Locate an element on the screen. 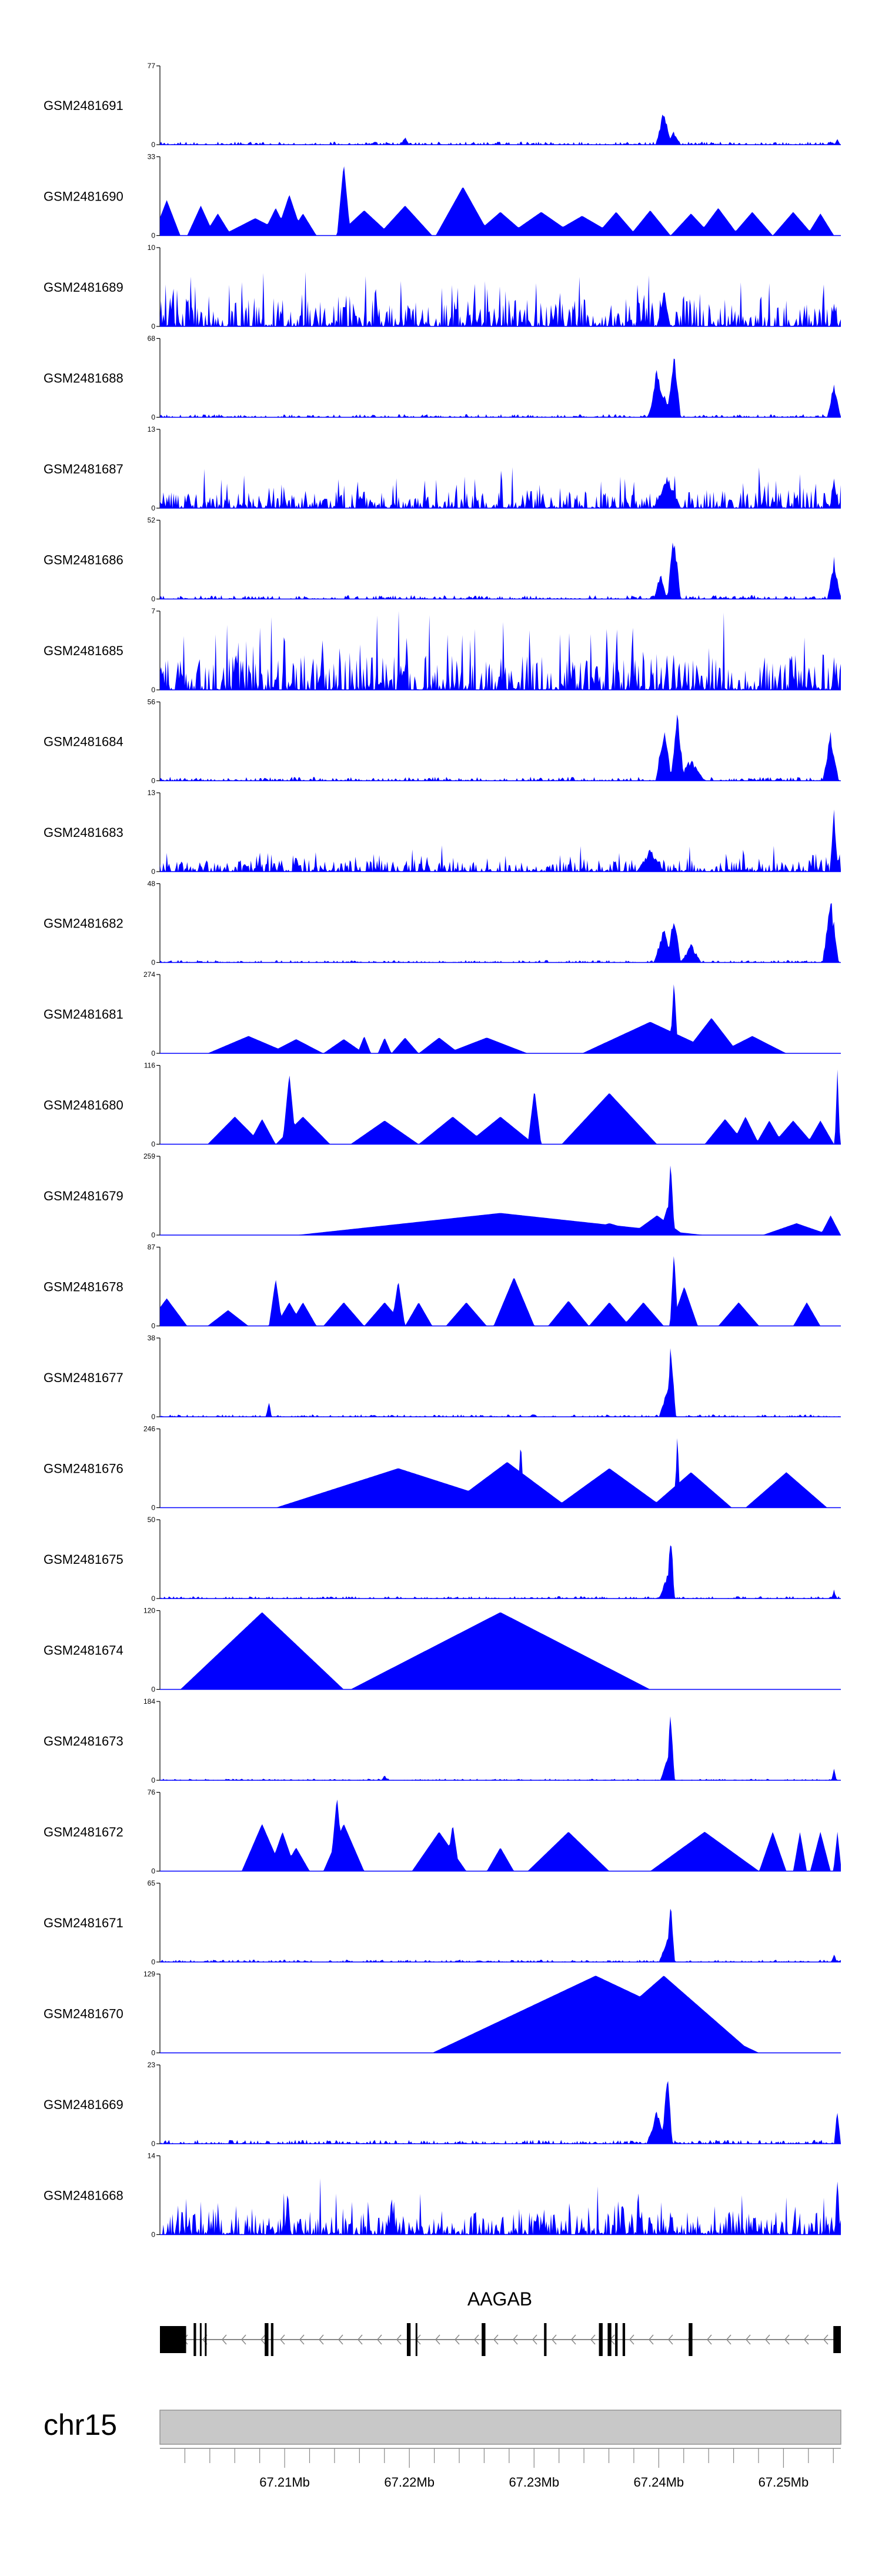 This screenshot has height=2576, width=882. y-max-label: 23 is located at coordinates (152, 2065).